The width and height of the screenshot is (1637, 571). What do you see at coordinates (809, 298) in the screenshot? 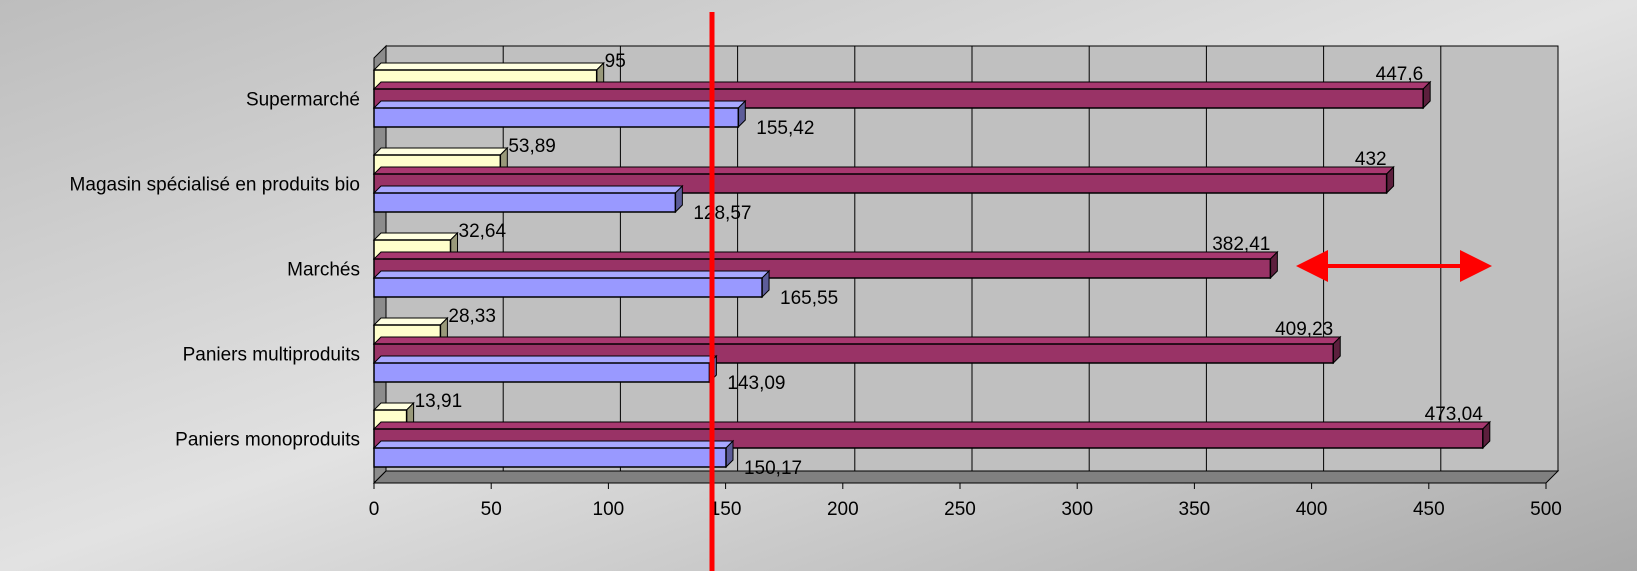
I see `value-label: 165,55` at bounding box center [809, 298].